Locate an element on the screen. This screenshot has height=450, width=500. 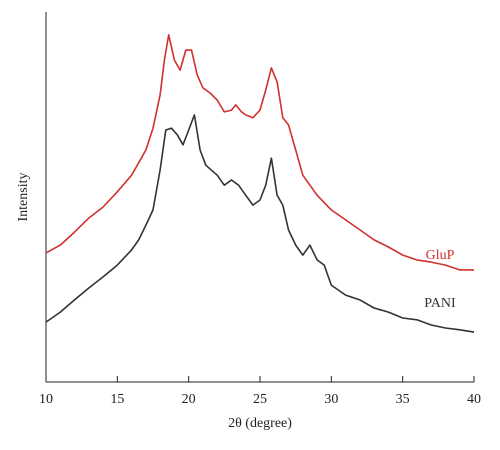
x-tick-label: 40 is located at coordinates (474, 399).